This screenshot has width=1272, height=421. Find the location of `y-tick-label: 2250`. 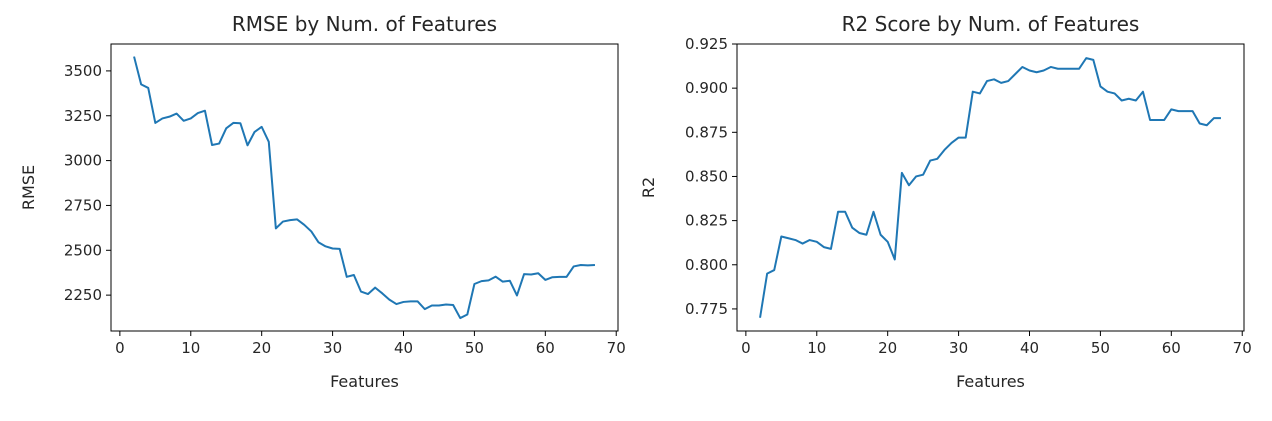

y-tick-label: 2250 is located at coordinates (83, 295).